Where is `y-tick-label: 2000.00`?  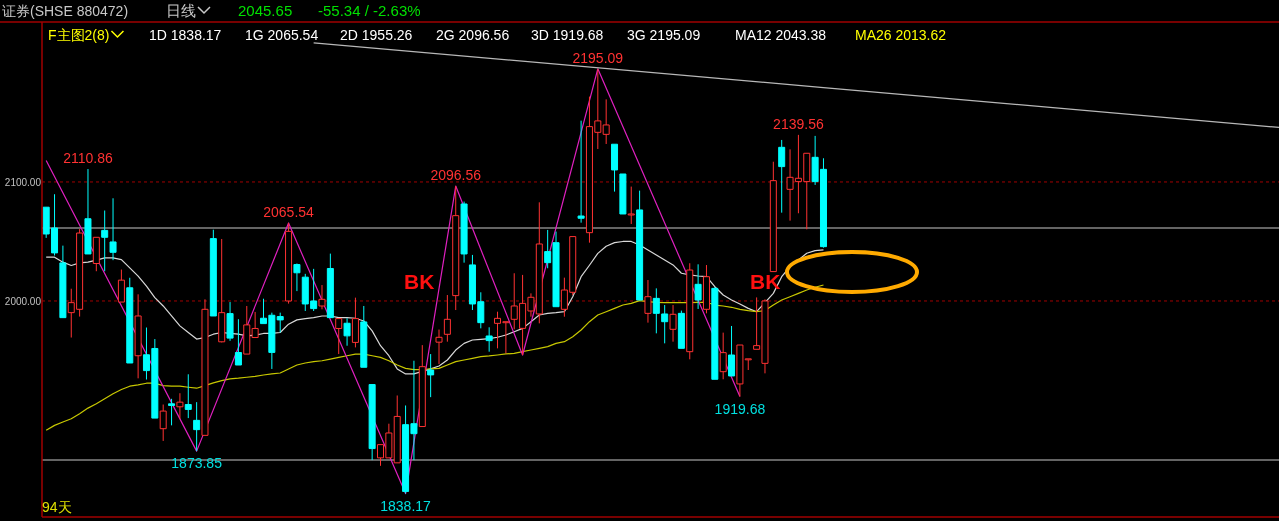
y-tick-label: 2000.00 is located at coordinates (23, 301).